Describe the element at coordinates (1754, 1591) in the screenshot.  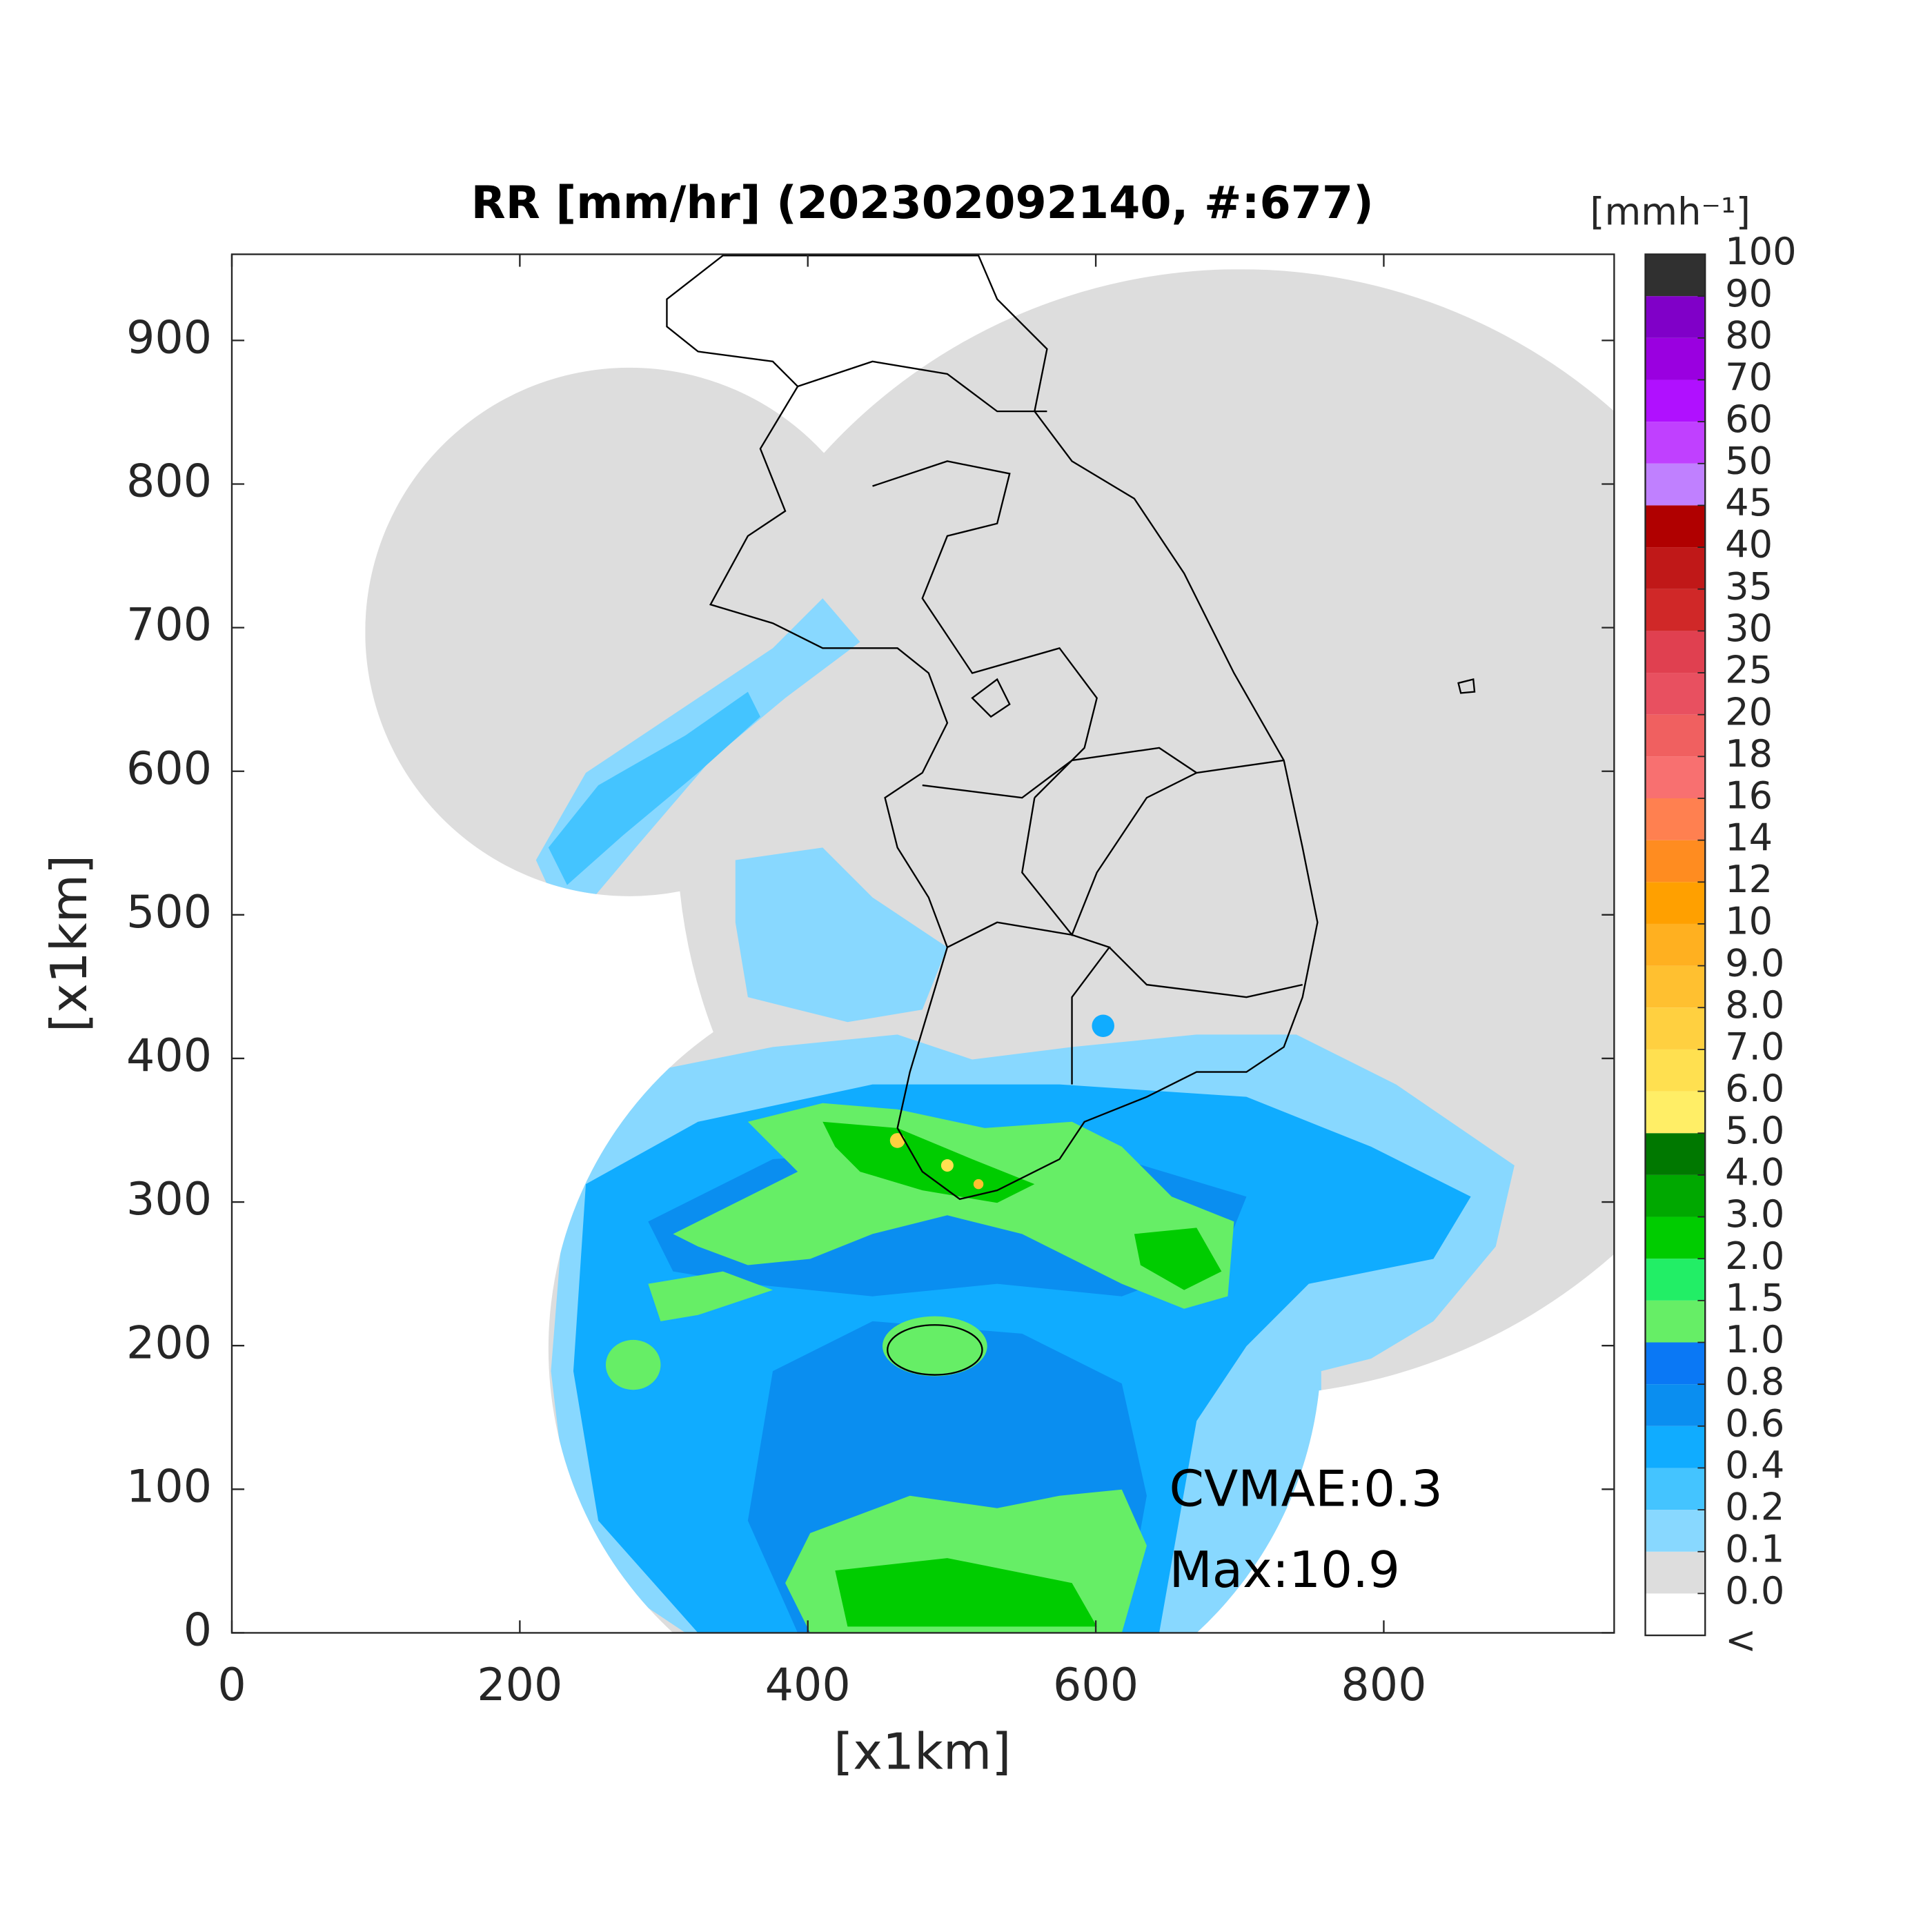
I see `colorbar-tick-label: 0.0` at that location.